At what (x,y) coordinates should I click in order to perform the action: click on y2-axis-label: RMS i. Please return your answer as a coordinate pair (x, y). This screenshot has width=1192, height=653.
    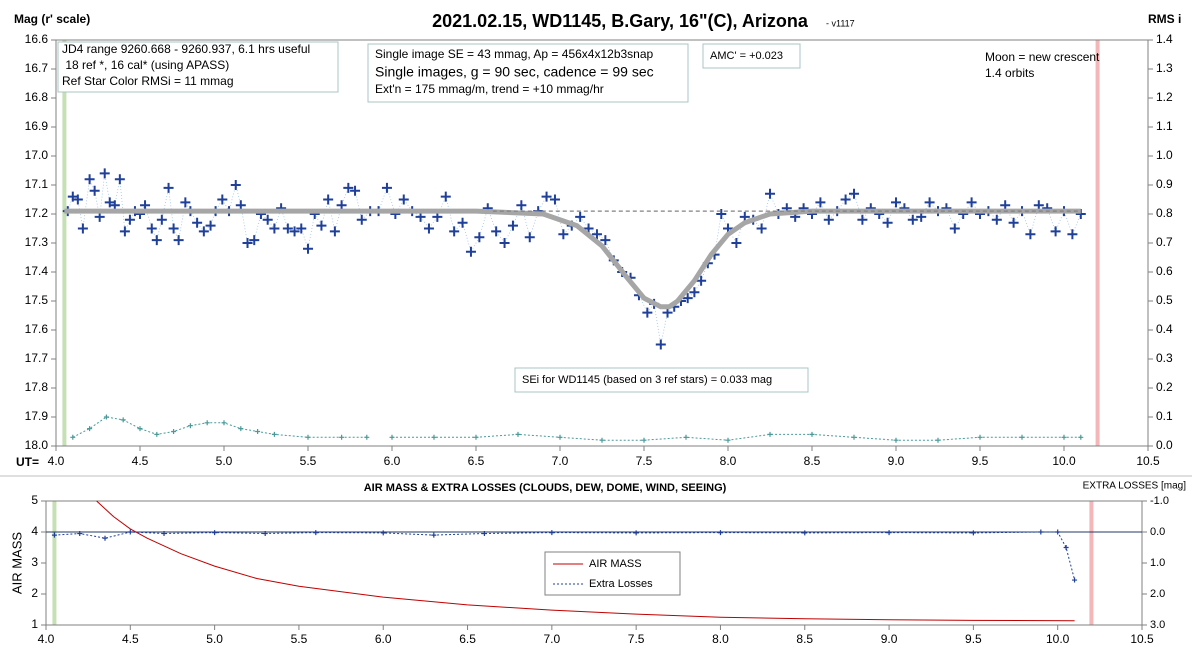
    Looking at the image, I should click on (1164, 19).